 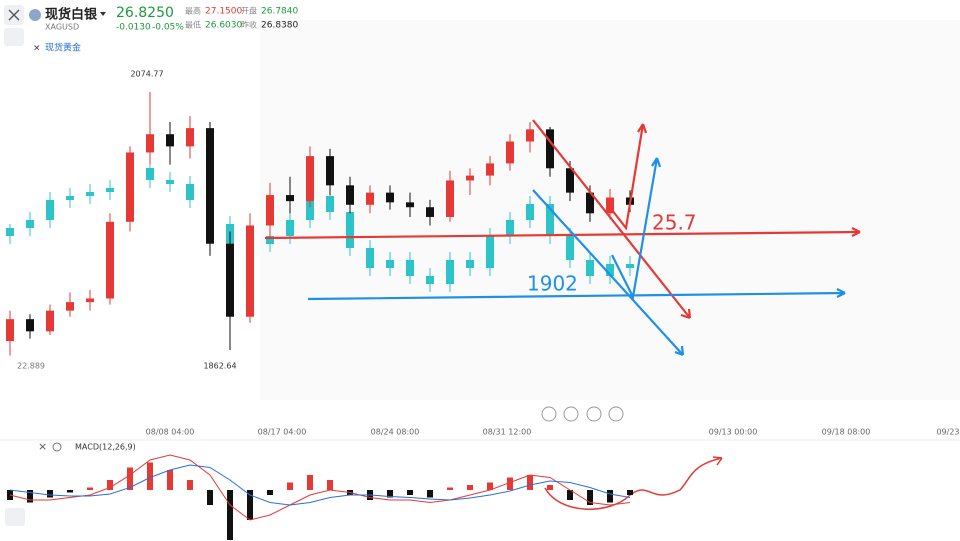 I want to click on change-pct: -0.05%, so click(x=168, y=28).